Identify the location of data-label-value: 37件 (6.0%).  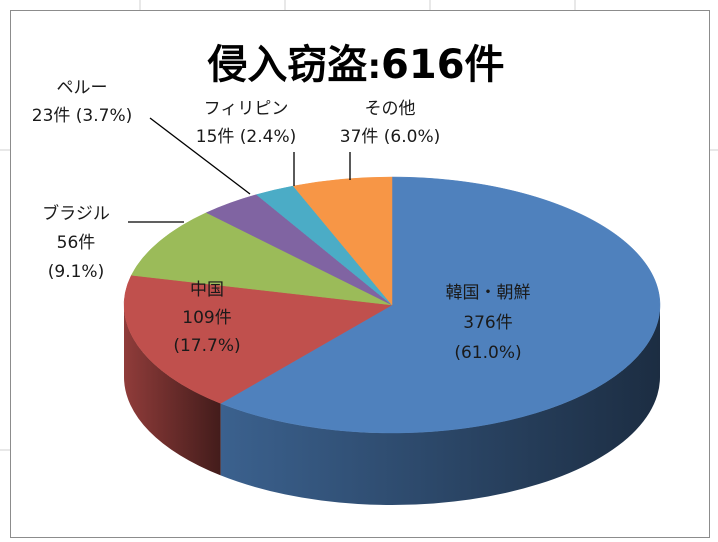
(390, 137).